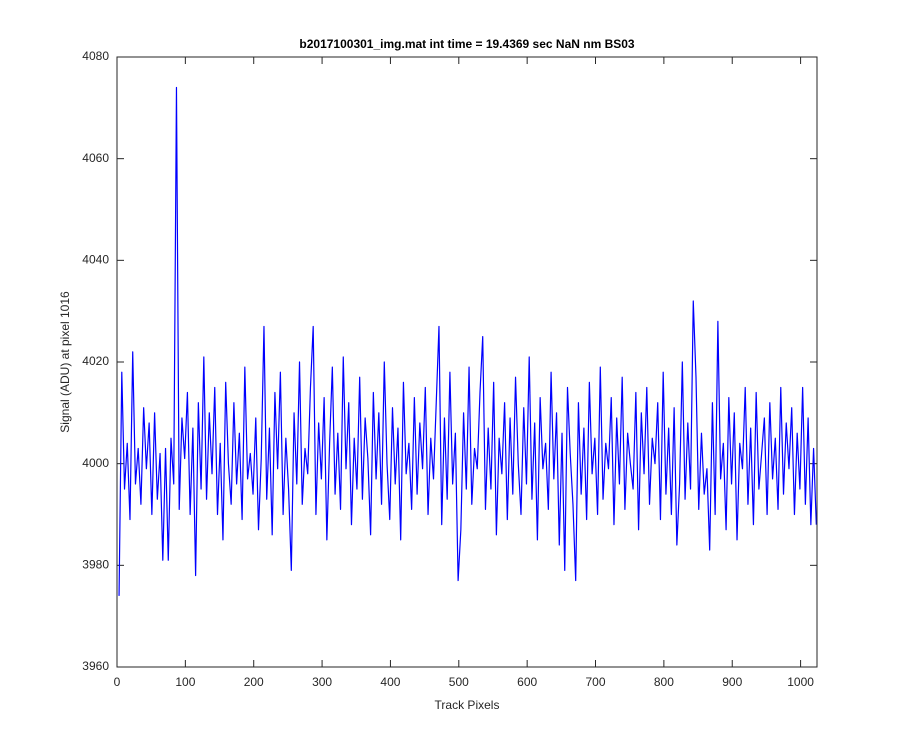 The width and height of the screenshot is (900, 750). Describe the element at coordinates (117, 682) in the screenshot. I see `x-tick-label: 0` at that location.